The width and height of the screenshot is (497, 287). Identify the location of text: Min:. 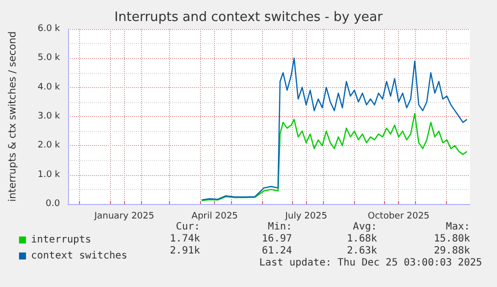
(280, 227).